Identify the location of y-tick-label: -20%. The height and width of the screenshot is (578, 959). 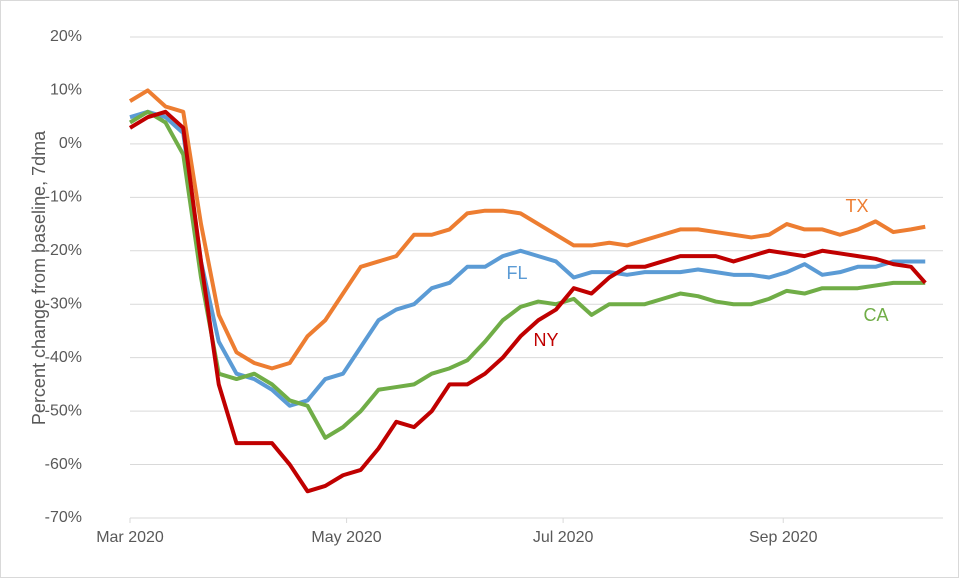
(63, 250).